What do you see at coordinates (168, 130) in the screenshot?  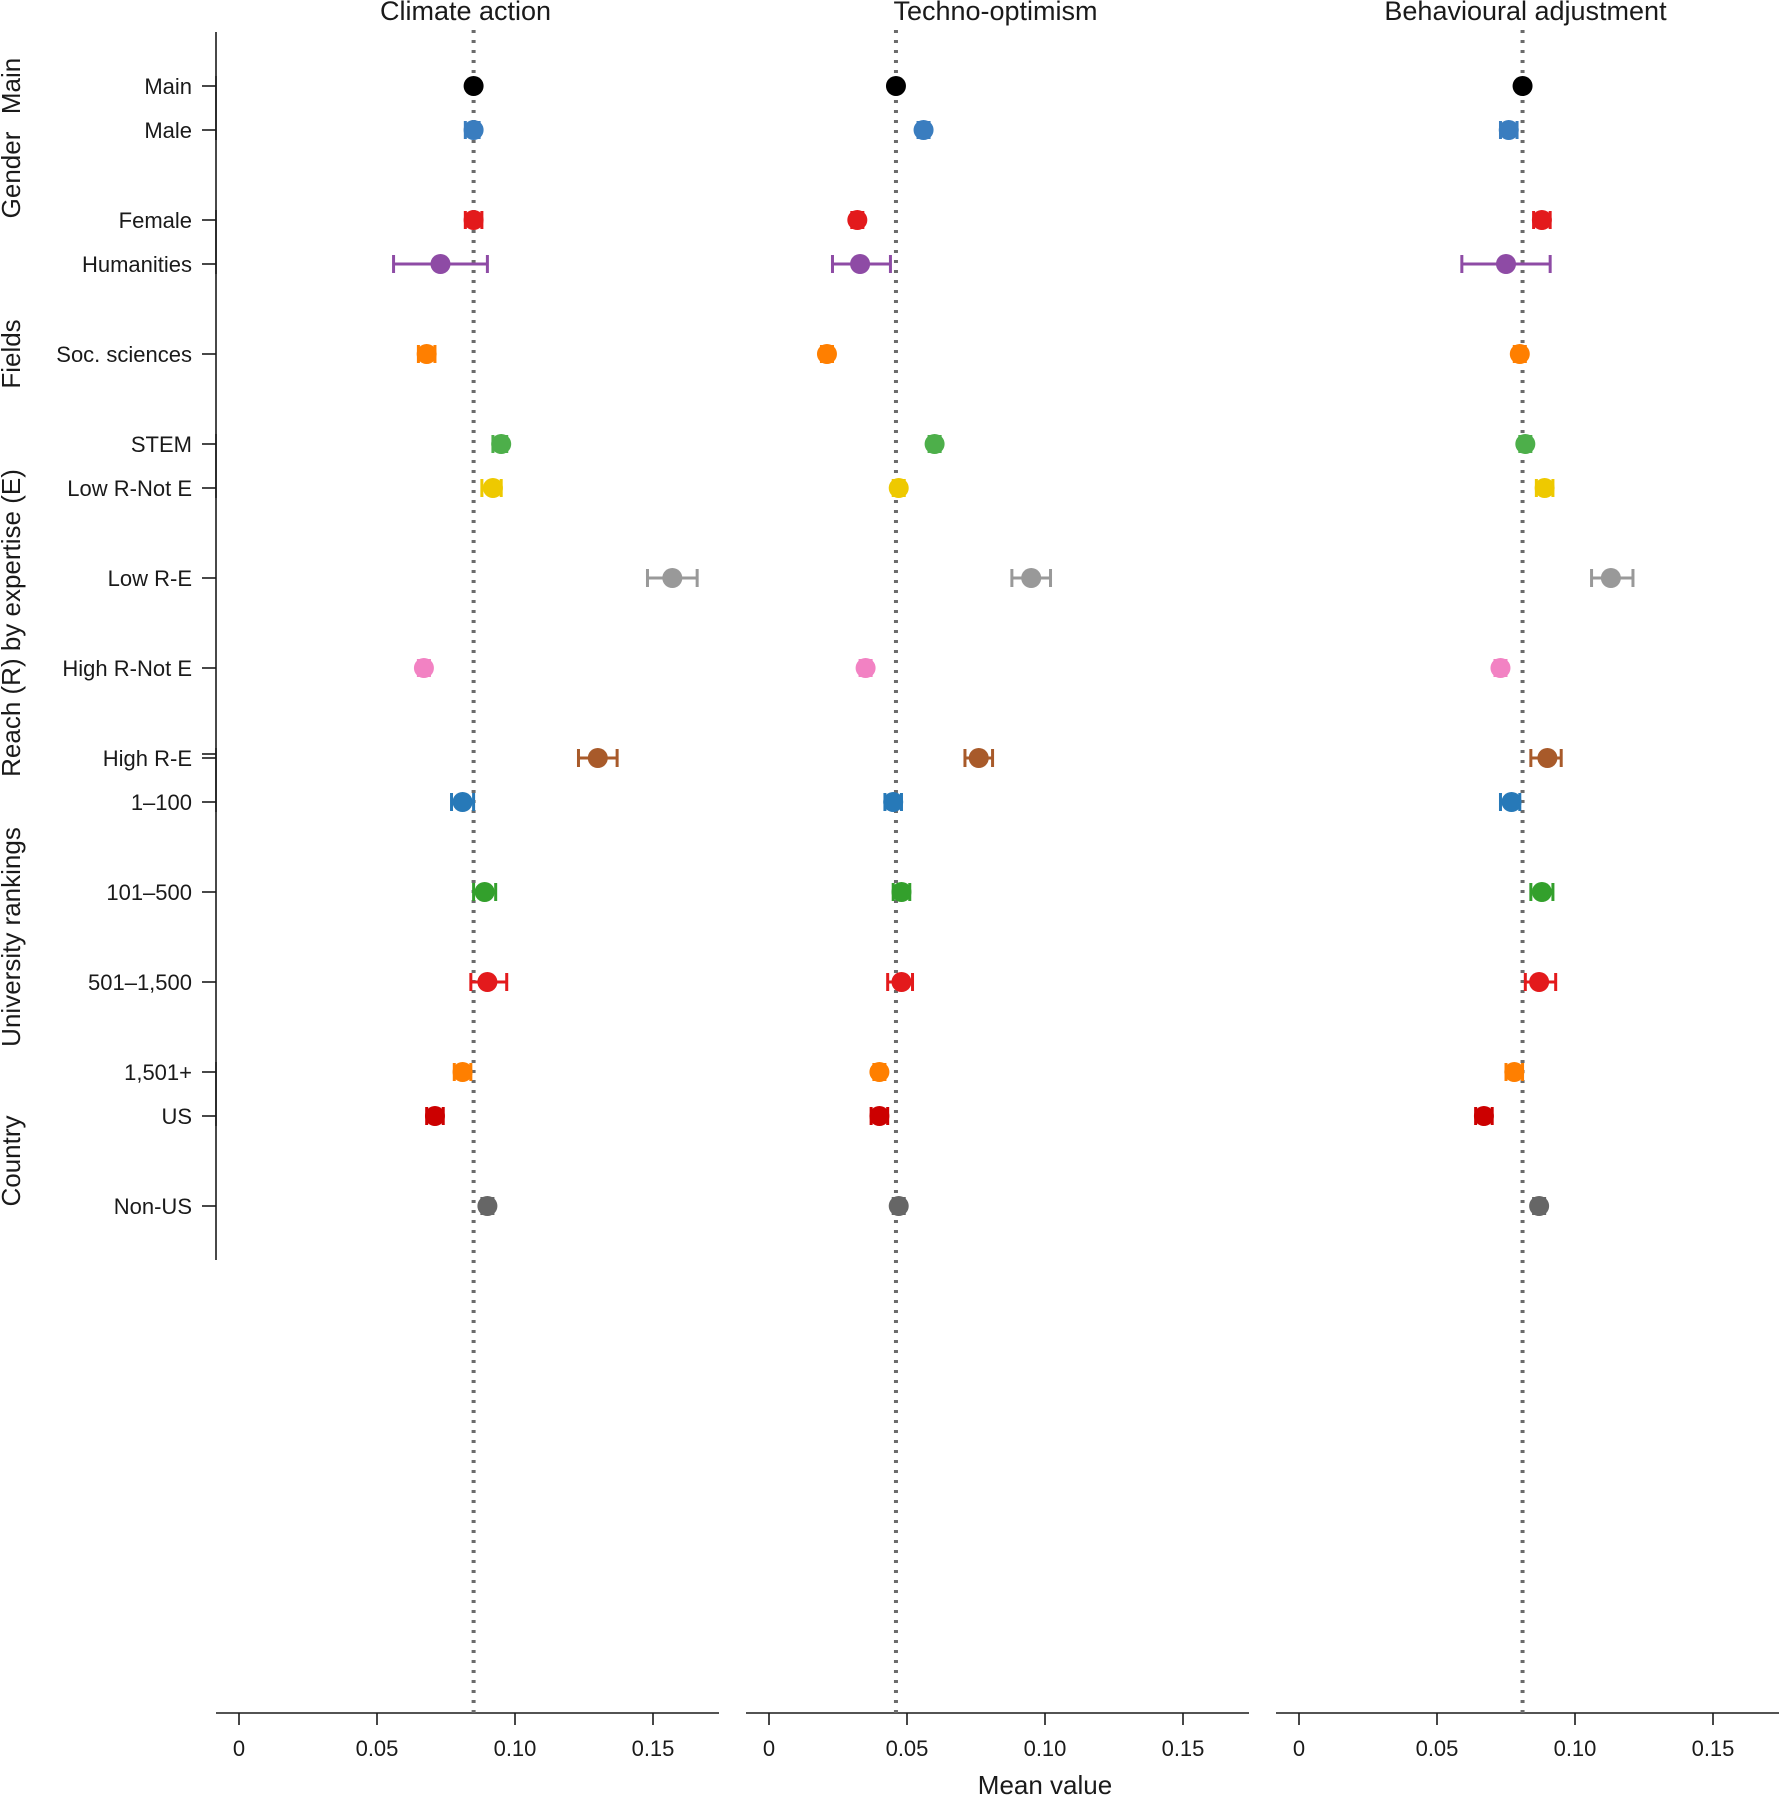 I see `row-label-male: Male` at bounding box center [168, 130].